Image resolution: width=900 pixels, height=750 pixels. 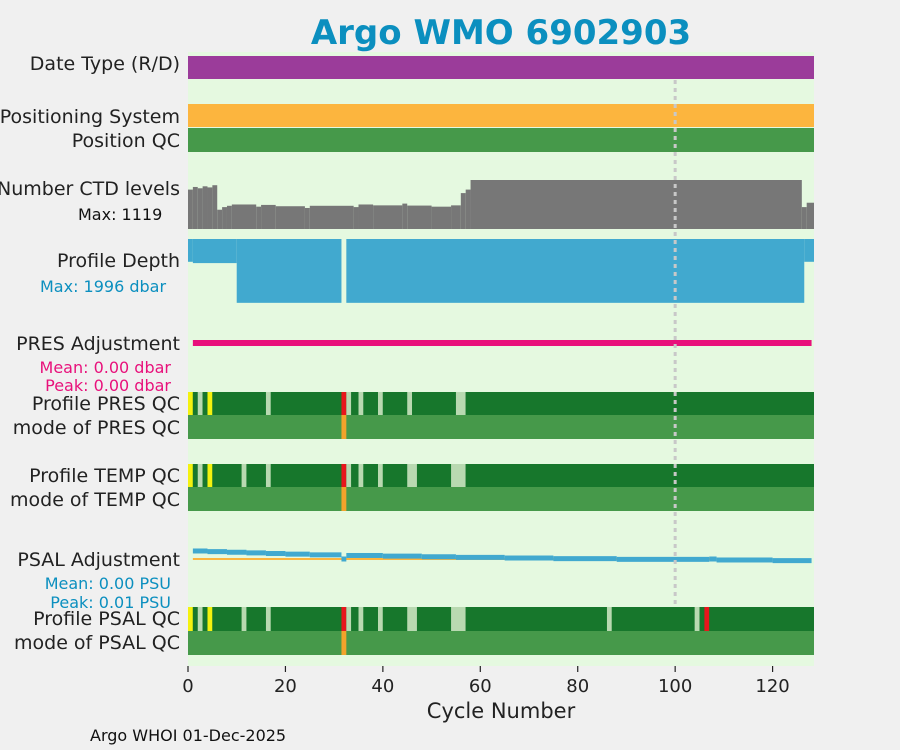 I want to click on x-tick-label: 0, so click(x=187, y=686).